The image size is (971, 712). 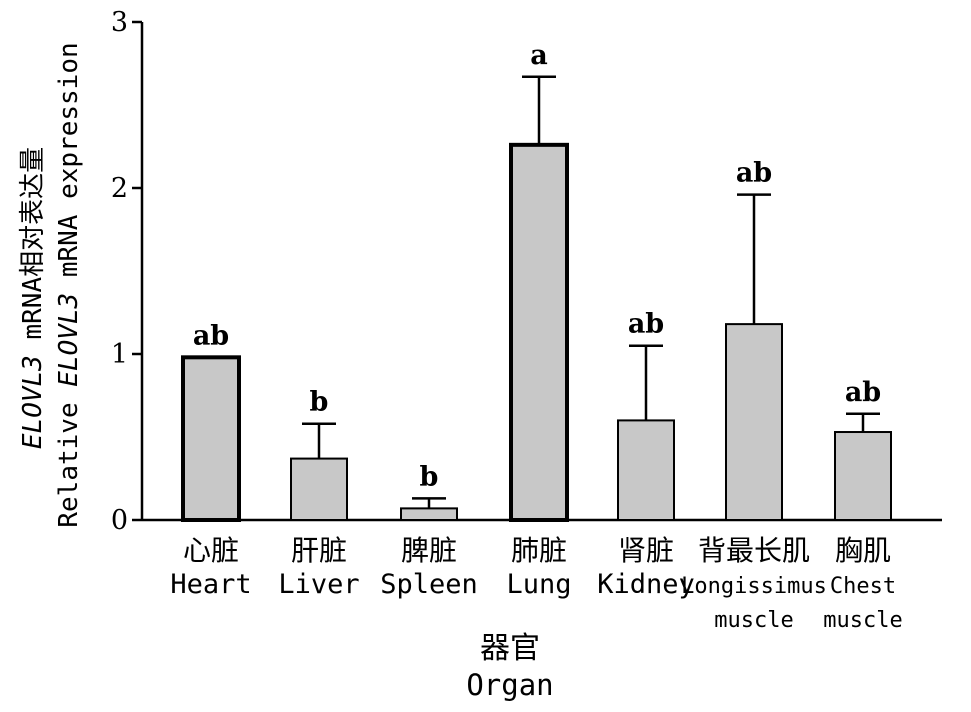 What do you see at coordinates (210, 584) in the screenshot?
I see `category-label-en: Heart` at bounding box center [210, 584].